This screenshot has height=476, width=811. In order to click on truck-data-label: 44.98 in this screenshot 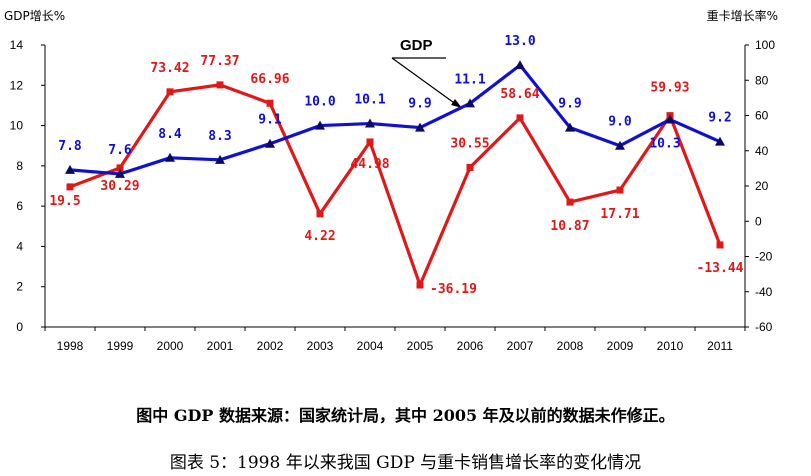, I will do `click(369, 164)`.